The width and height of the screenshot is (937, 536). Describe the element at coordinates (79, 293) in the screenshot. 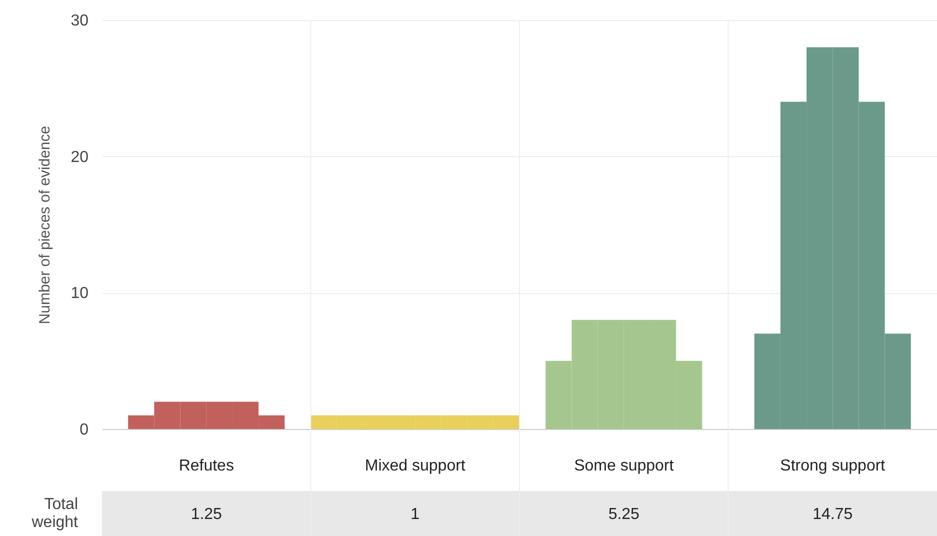

I see `y-tick-label: 10` at that location.